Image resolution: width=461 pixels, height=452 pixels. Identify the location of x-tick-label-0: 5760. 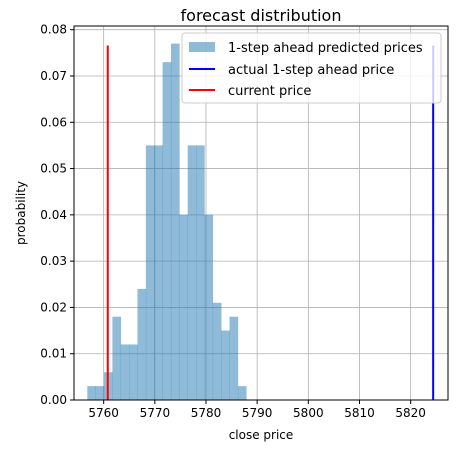
(103, 413).